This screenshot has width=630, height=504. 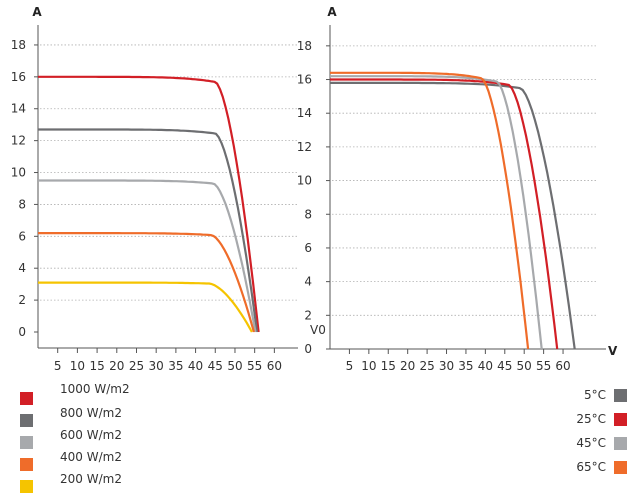 I want to click on legend-swatch-65c, so click(x=620, y=467).